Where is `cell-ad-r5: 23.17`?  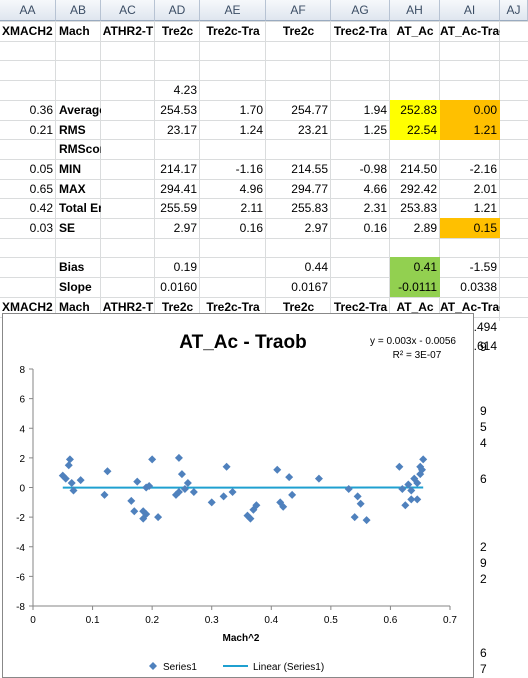
cell-ad-r5: 23.17 is located at coordinates (181, 130).